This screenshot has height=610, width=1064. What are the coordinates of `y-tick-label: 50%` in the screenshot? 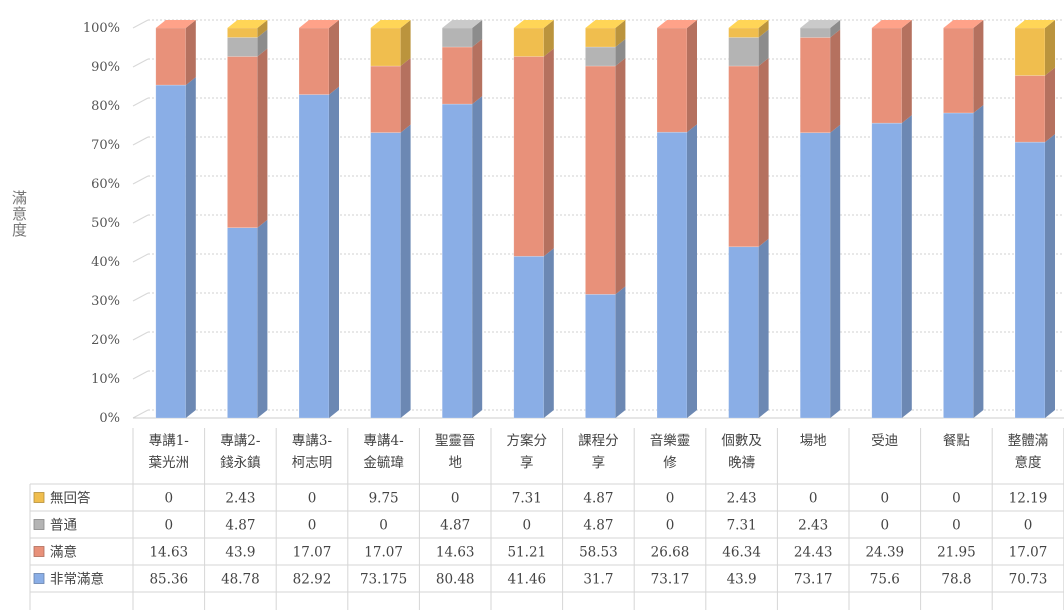 It's located at (105, 223).